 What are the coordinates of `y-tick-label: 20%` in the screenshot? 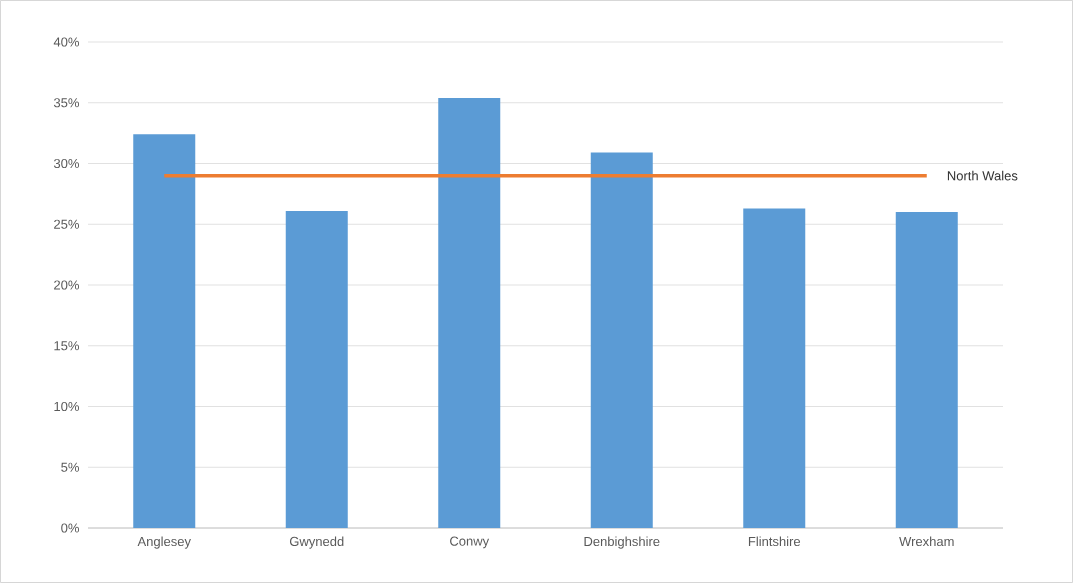 It's located at (66, 285).